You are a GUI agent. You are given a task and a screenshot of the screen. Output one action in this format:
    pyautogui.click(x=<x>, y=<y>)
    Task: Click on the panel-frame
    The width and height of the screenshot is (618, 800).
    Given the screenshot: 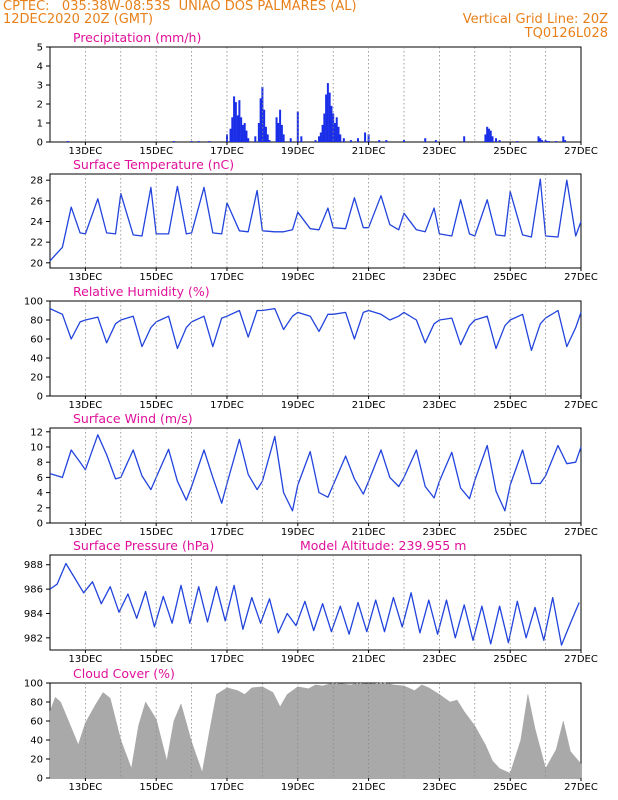 What is the action you would take?
    pyautogui.click(x=315, y=348)
    